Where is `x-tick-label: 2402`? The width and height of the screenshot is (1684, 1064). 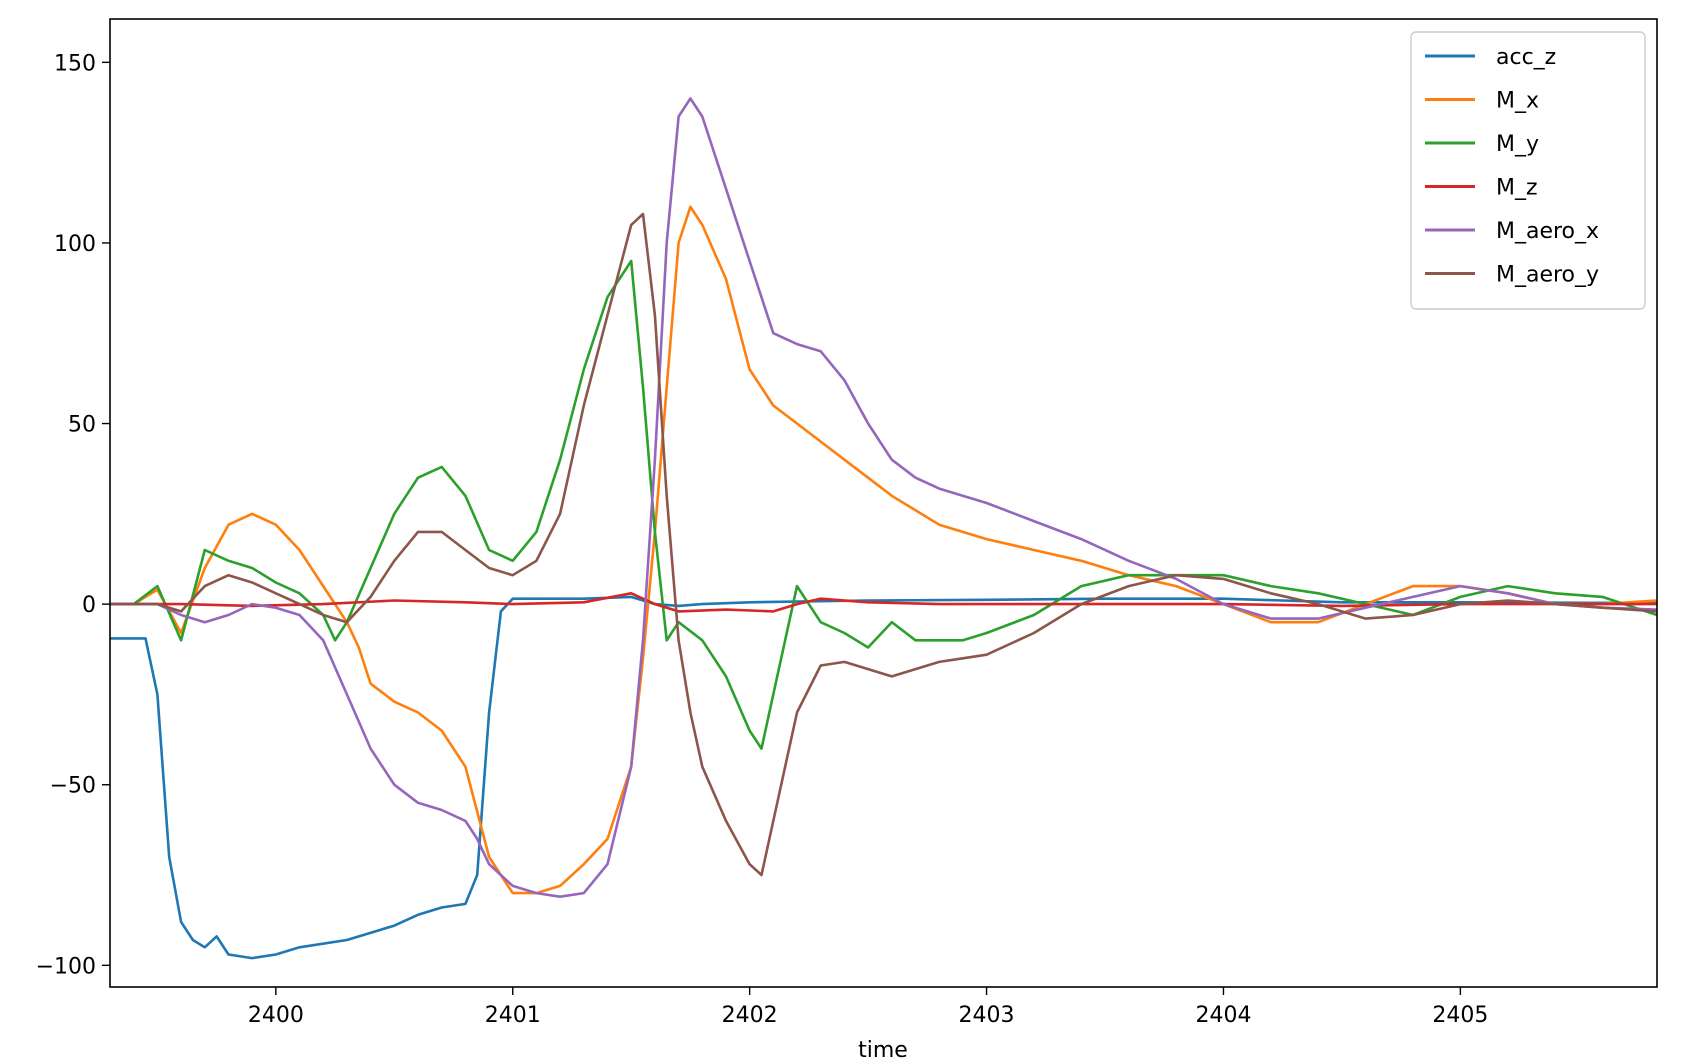
x-tick-label: 2402 is located at coordinates (750, 1015).